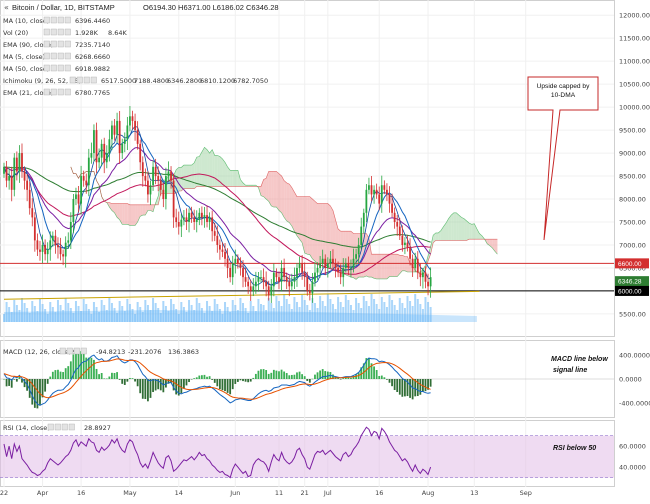  I want to click on indicator-value: 6268.6660, so click(92, 57).